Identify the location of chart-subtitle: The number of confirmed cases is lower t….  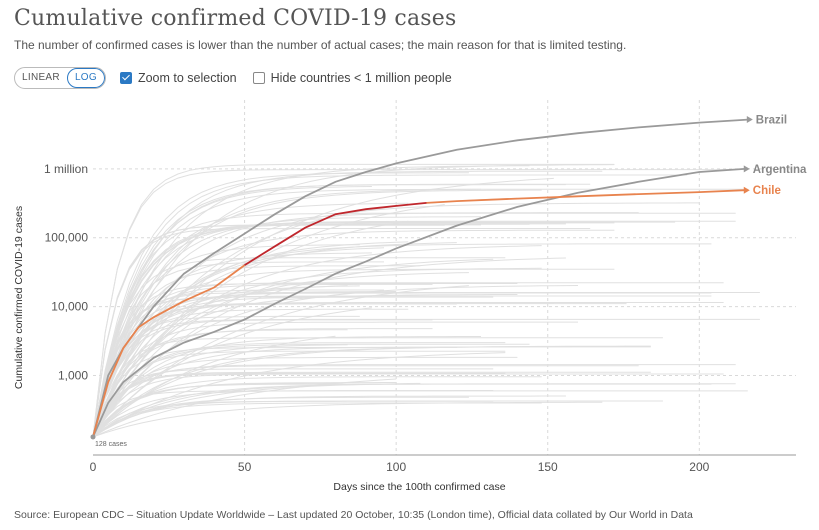
(320, 45).